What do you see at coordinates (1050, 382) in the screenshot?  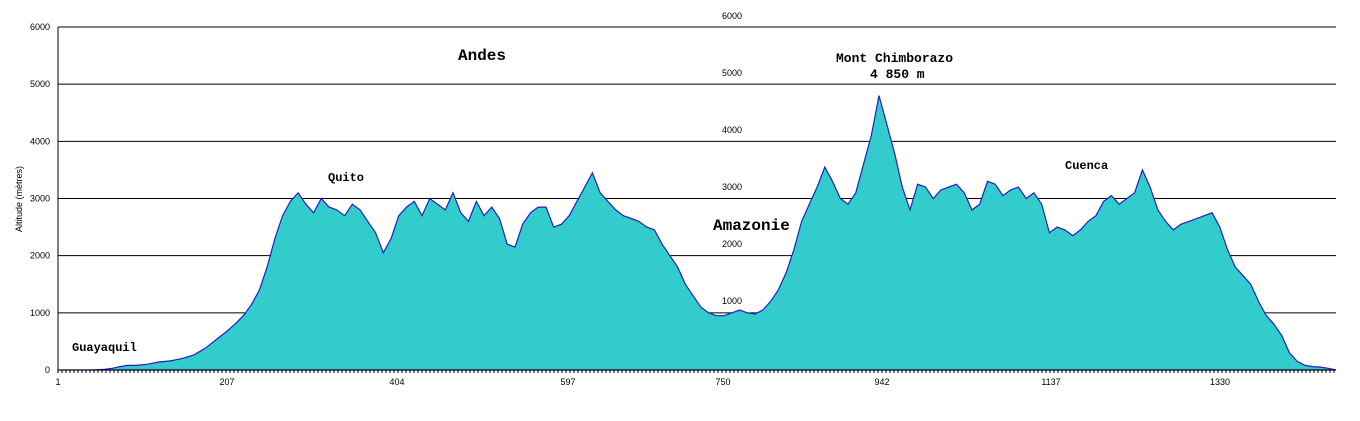 I see `x-tick-label: 1137` at bounding box center [1050, 382].